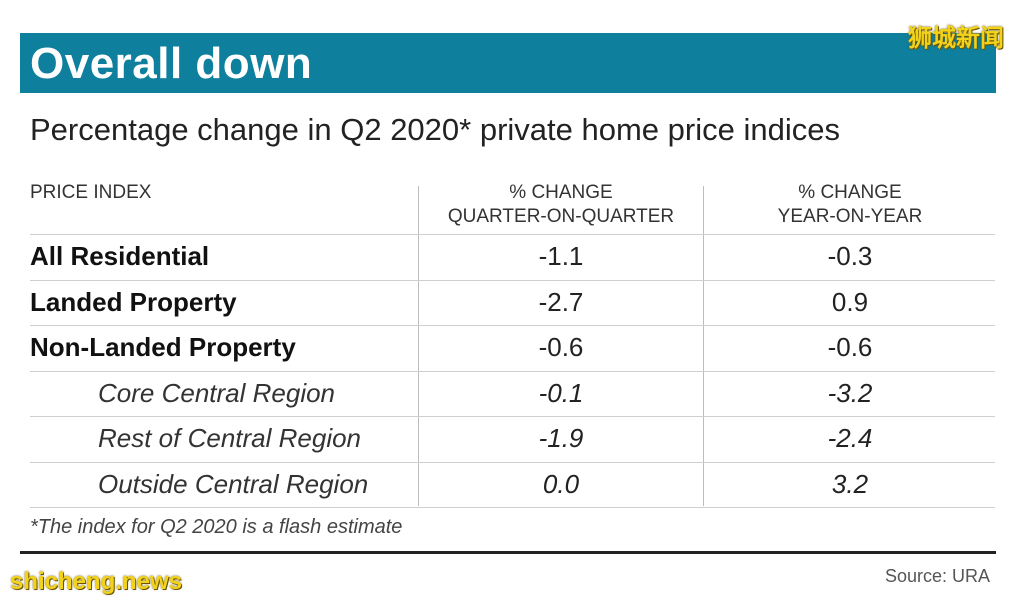 The width and height of the screenshot is (1018, 604). What do you see at coordinates (171, 63) in the screenshot?
I see `chart-title: Overall down` at bounding box center [171, 63].